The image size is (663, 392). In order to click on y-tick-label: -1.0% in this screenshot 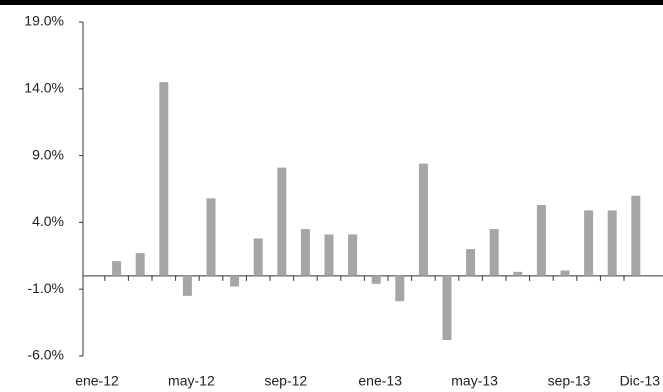, I will do `click(45, 288)`.